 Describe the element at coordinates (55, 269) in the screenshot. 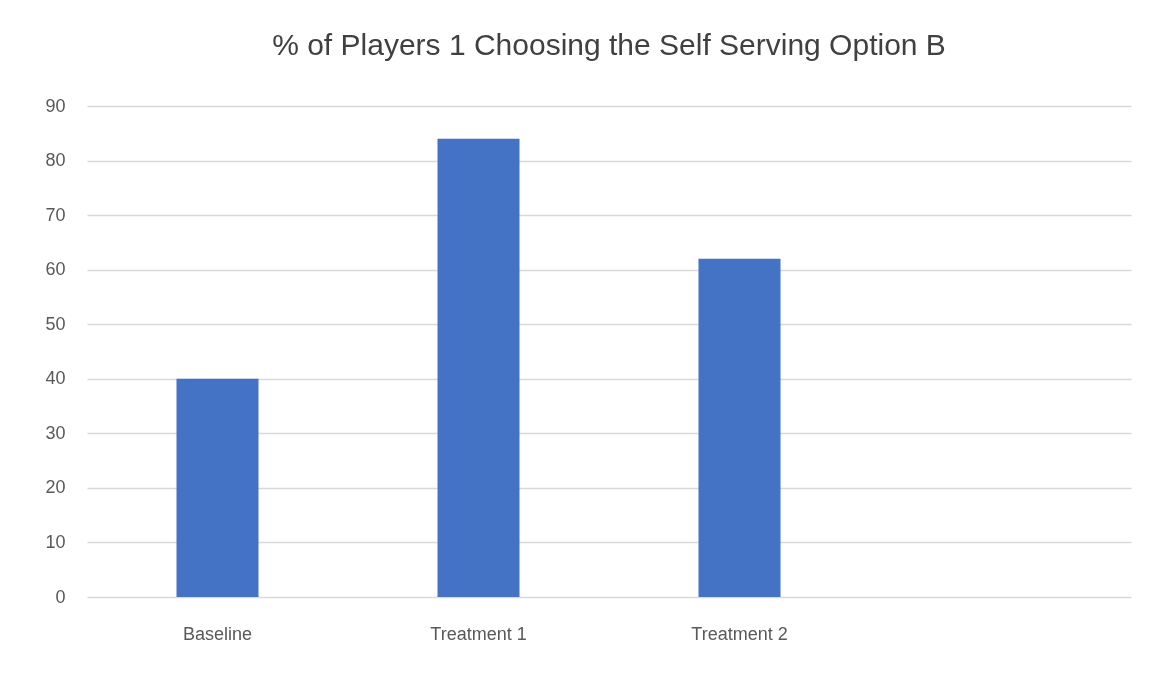

I see `y-tick-label: 60` at that location.